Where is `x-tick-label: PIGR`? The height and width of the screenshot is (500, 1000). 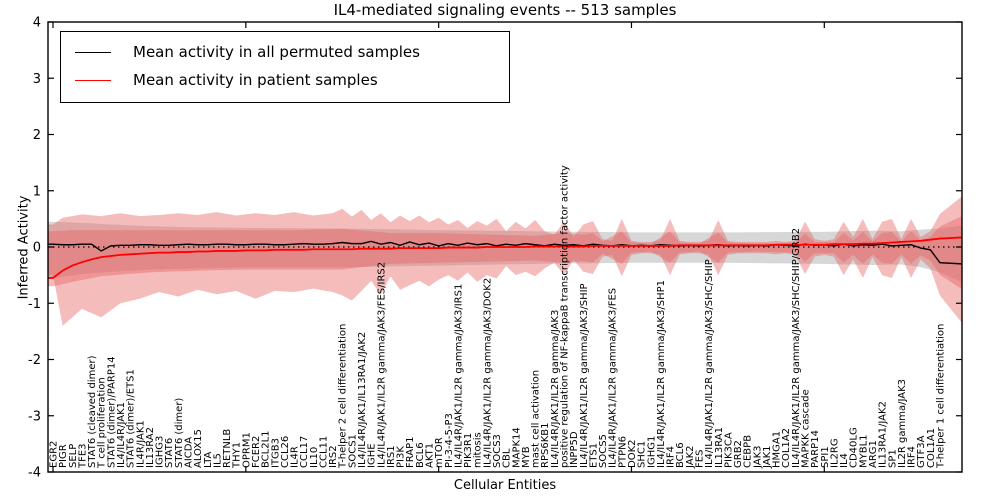 x-tick-label: PIGR is located at coordinates (63, 456).